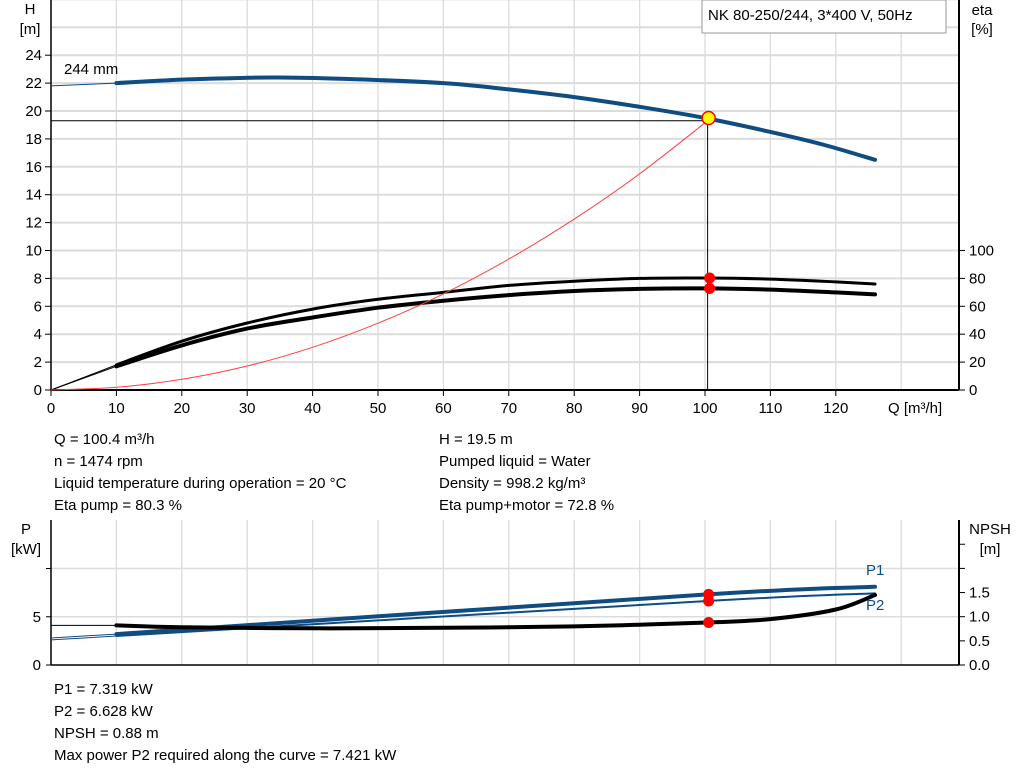  I want to click on eta-total-marker, so click(710, 288).